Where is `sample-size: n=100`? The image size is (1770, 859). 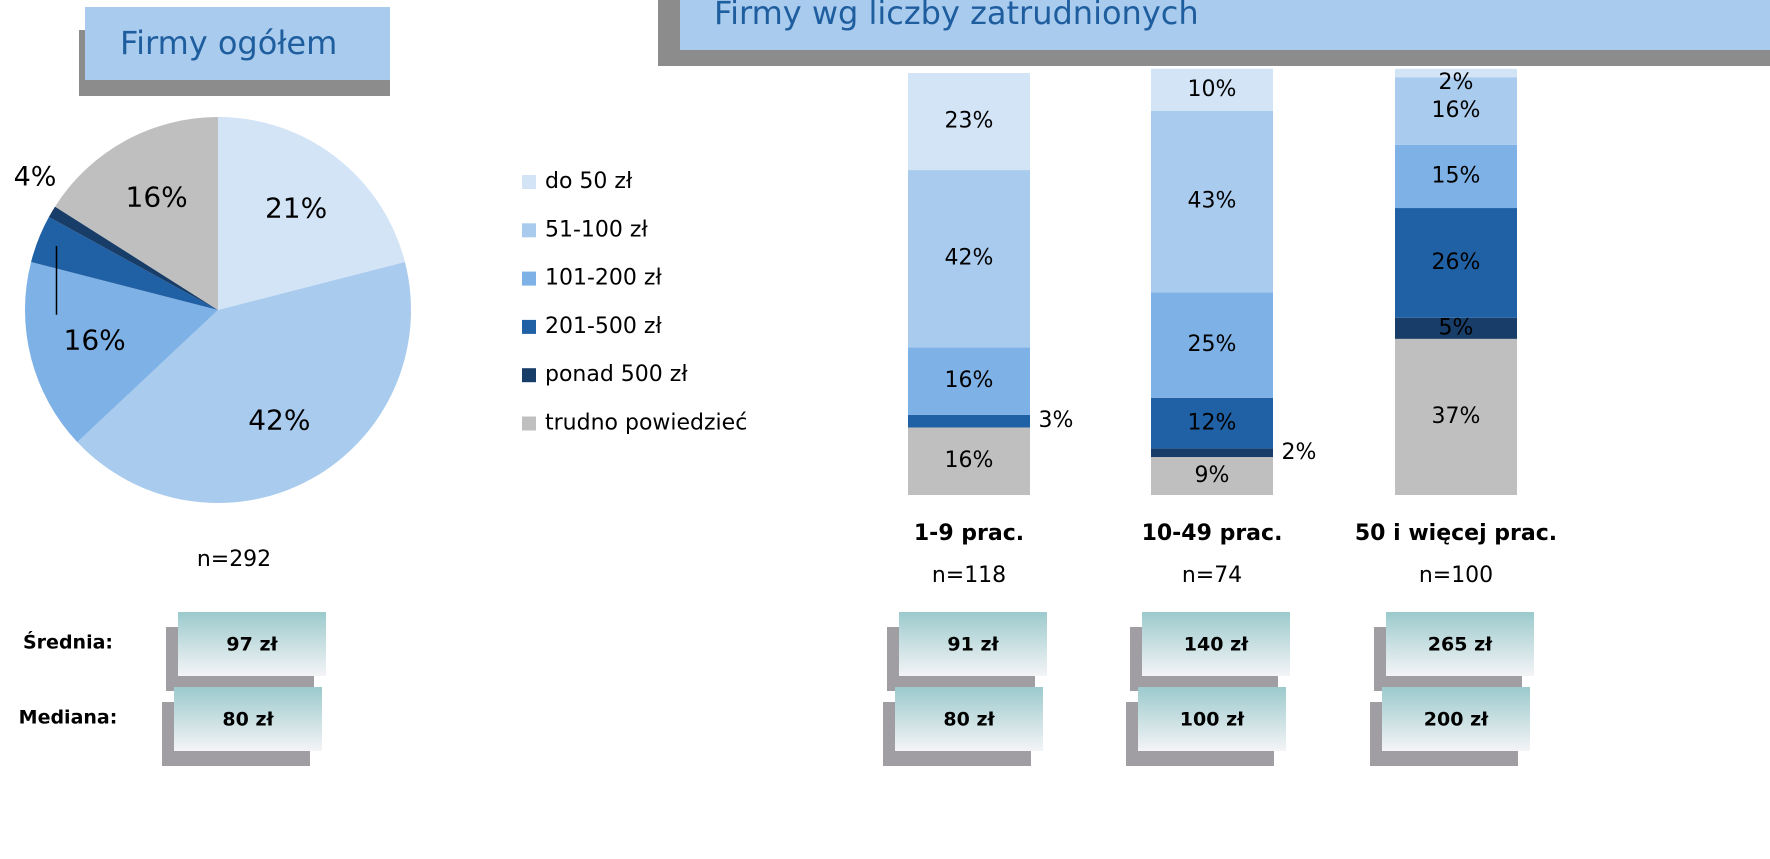 sample-size: n=100 is located at coordinates (1456, 575).